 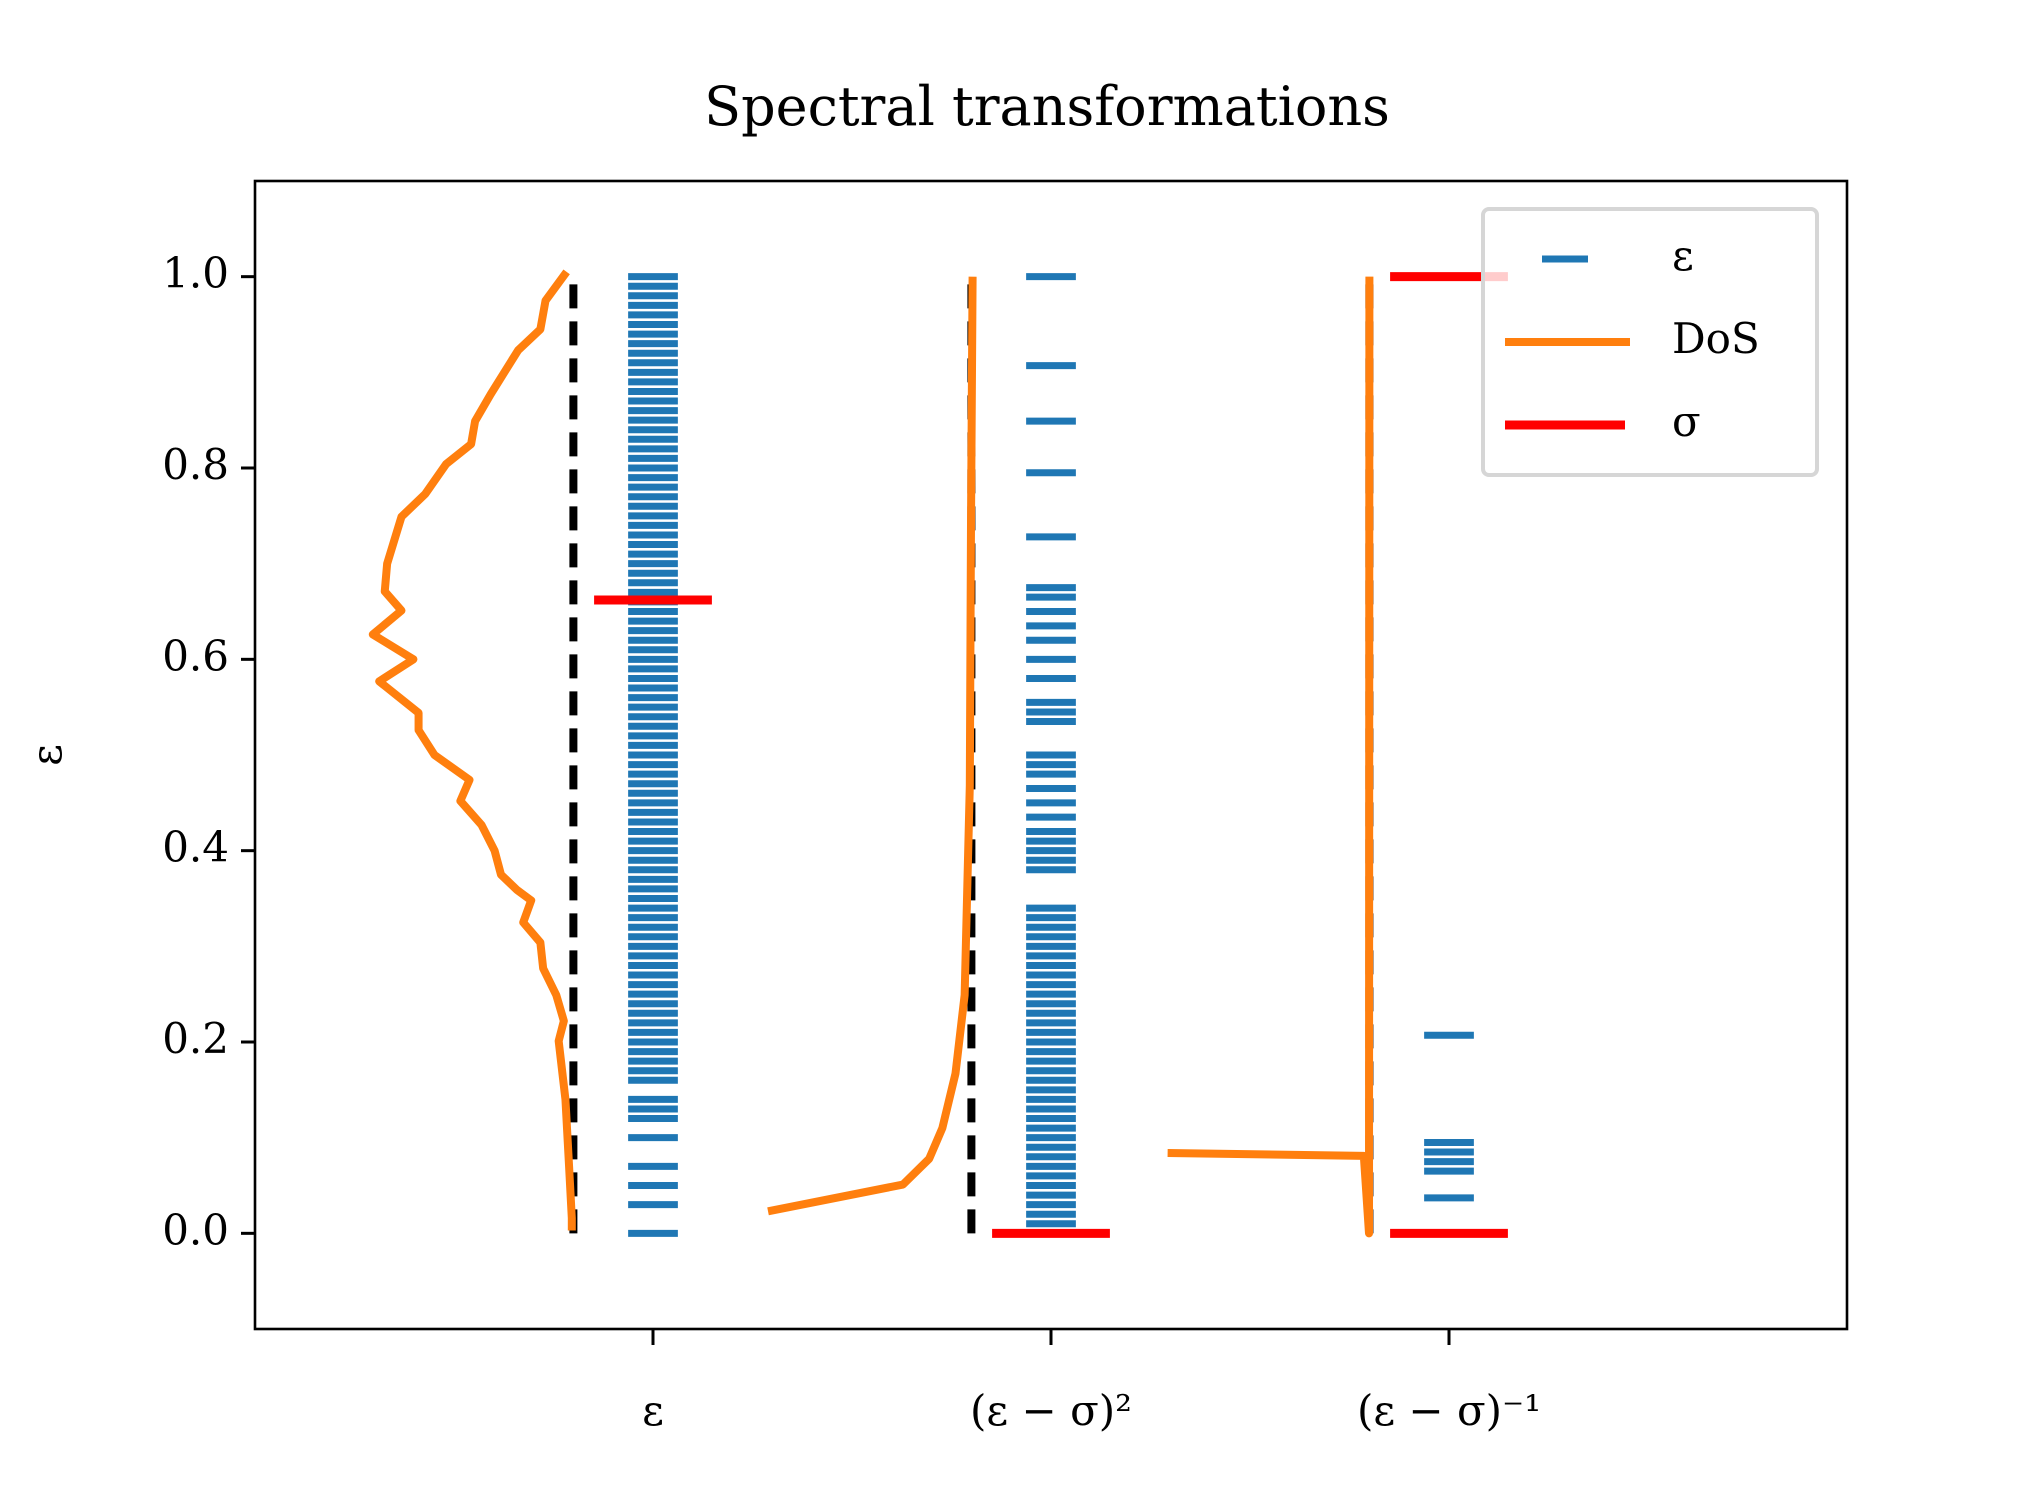 What do you see at coordinates (653, 1410) in the screenshot?
I see `x-tick-label: ε` at bounding box center [653, 1410].